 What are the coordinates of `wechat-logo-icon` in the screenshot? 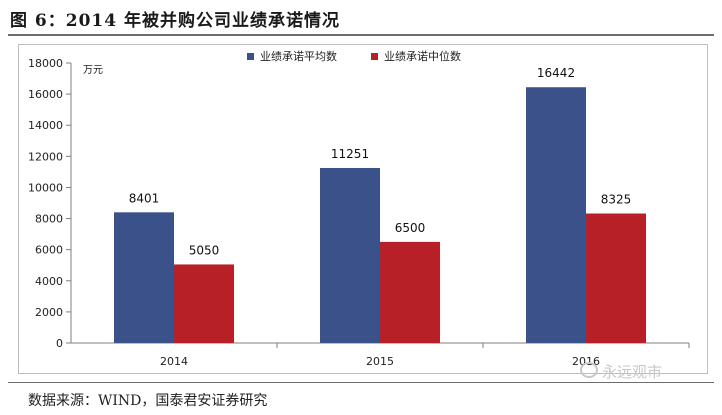 It's located at (589, 370).